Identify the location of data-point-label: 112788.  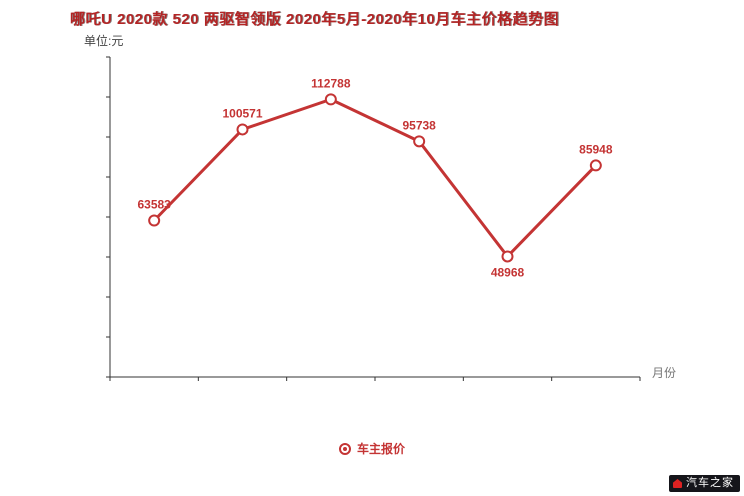
(331, 83).